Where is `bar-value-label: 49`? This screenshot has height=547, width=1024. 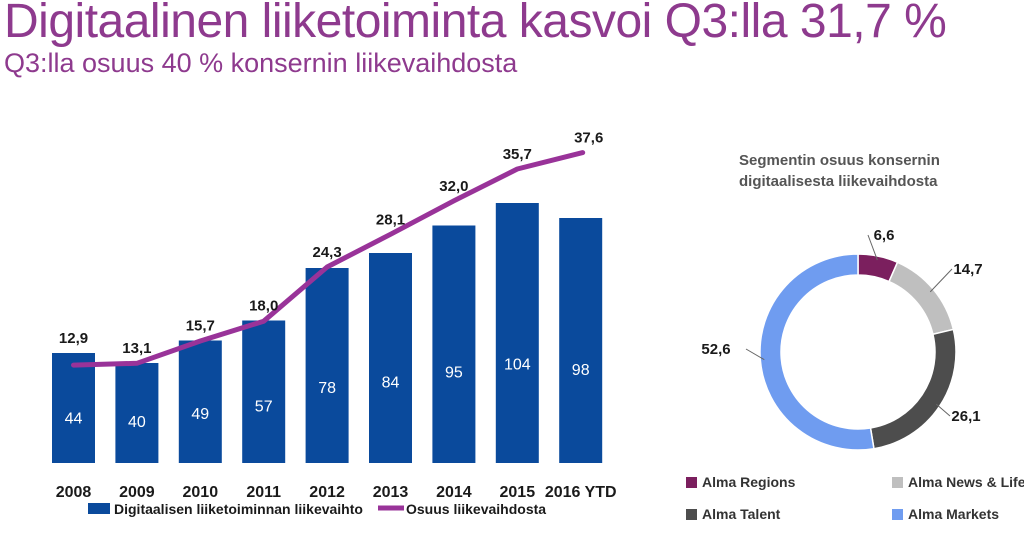
bar-value-label: 49 is located at coordinates (200, 414).